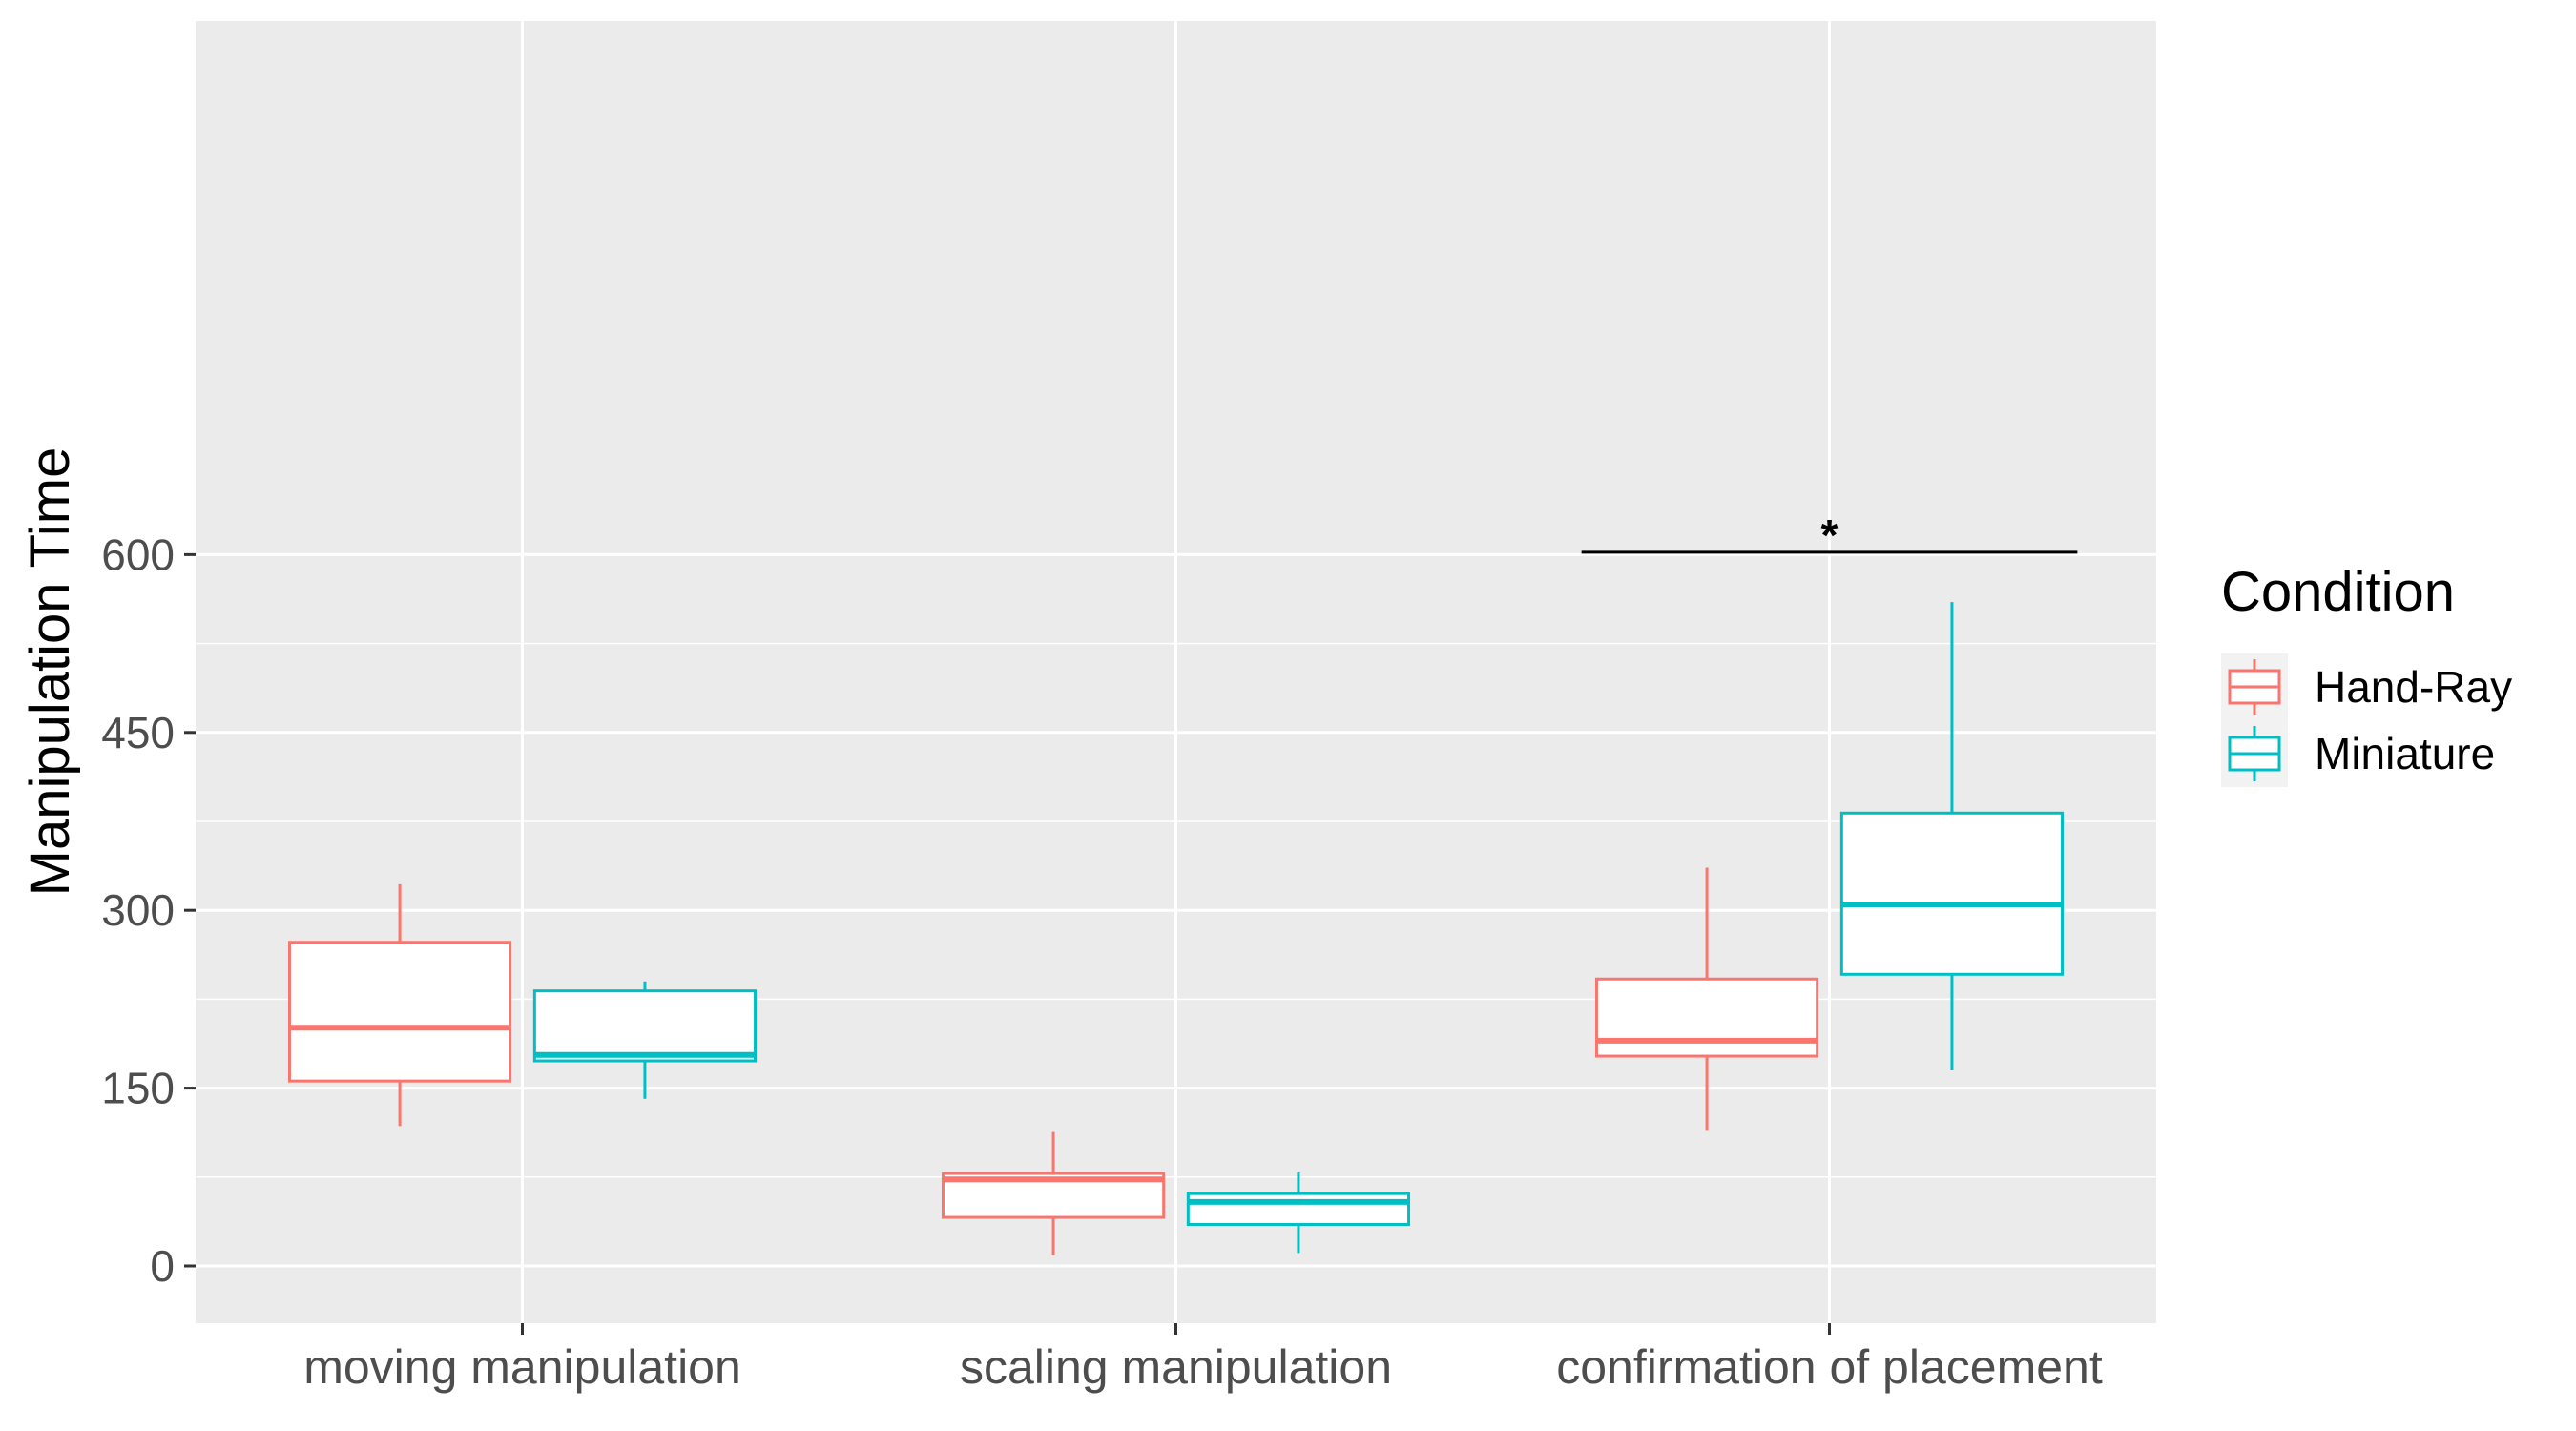  What do you see at coordinates (138, 1088) in the screenshot?
I see `y-tick-label: 150` at bounding box center [138, 1088].